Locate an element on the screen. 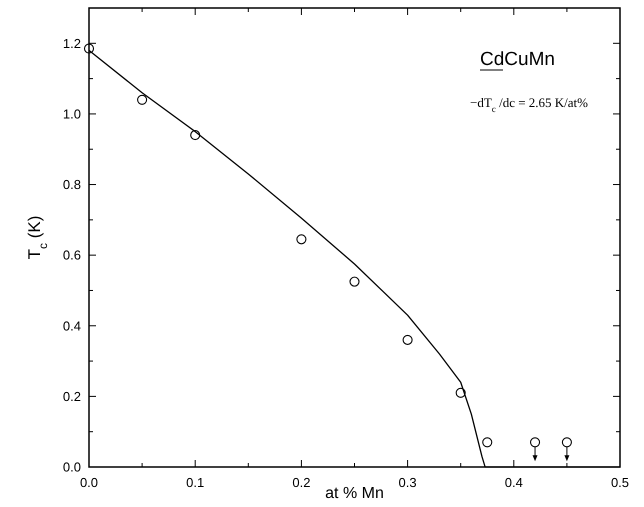 This screenshot has width=644, height=507. y-tick-label: 0.8 is located at coordinates (71, 184).